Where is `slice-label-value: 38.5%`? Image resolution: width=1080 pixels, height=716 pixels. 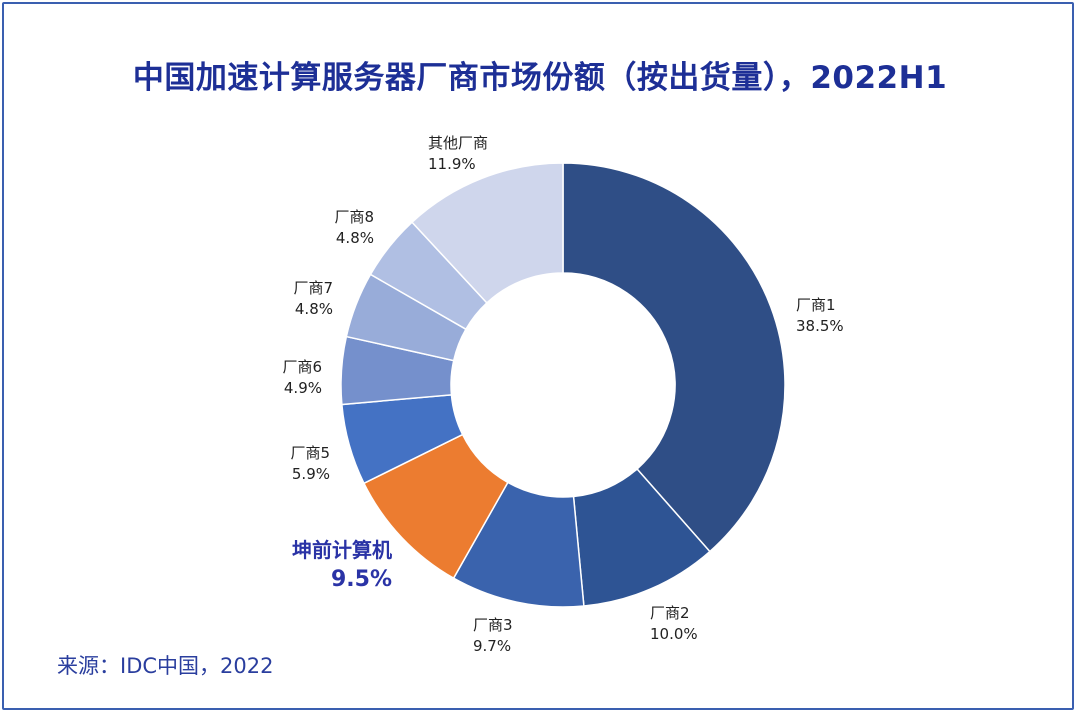 slice-label-value: 38.5% is located at coordinates (820, 326).